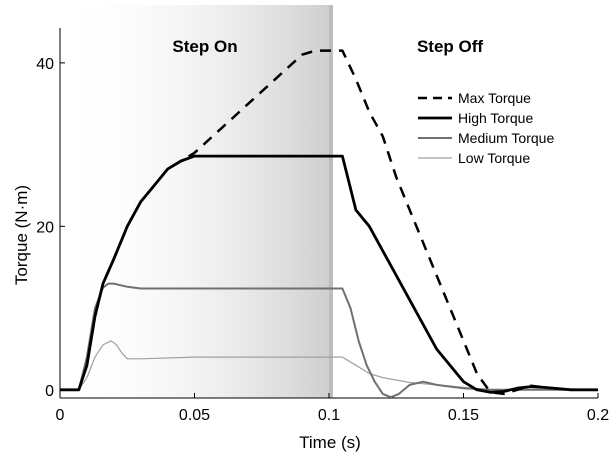  I want to click on x-axis-ticks: 0 0.05 0.1 0.15 0.2, so click(332, 408).